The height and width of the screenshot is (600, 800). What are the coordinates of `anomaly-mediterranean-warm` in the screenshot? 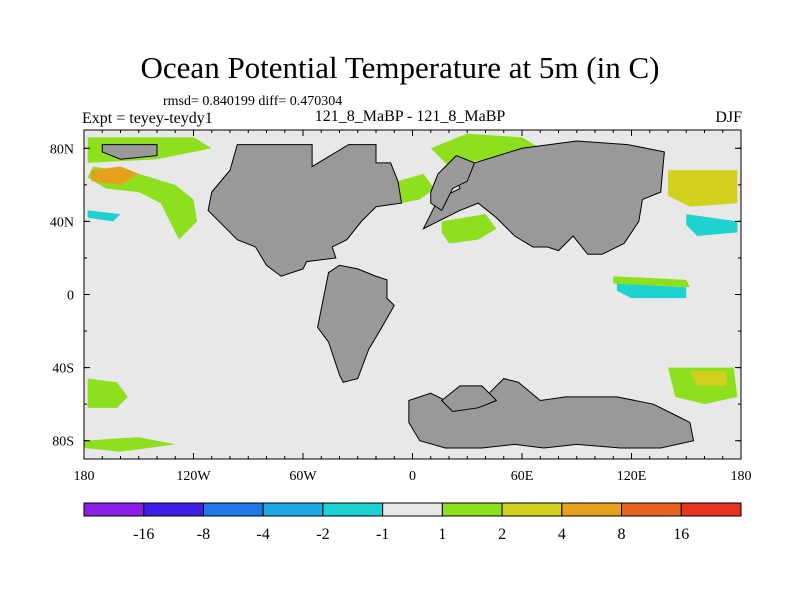 It's located at (469, 229).